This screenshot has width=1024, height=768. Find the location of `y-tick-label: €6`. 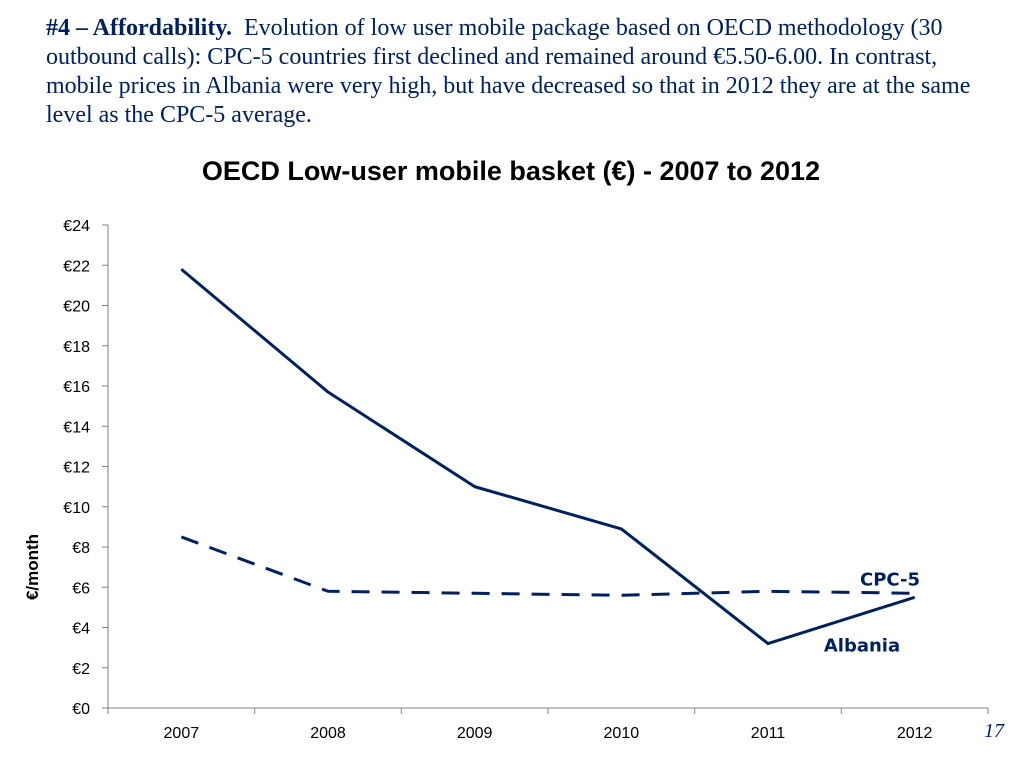

y-tick-label: €6 is located at coordinates (81, 588).